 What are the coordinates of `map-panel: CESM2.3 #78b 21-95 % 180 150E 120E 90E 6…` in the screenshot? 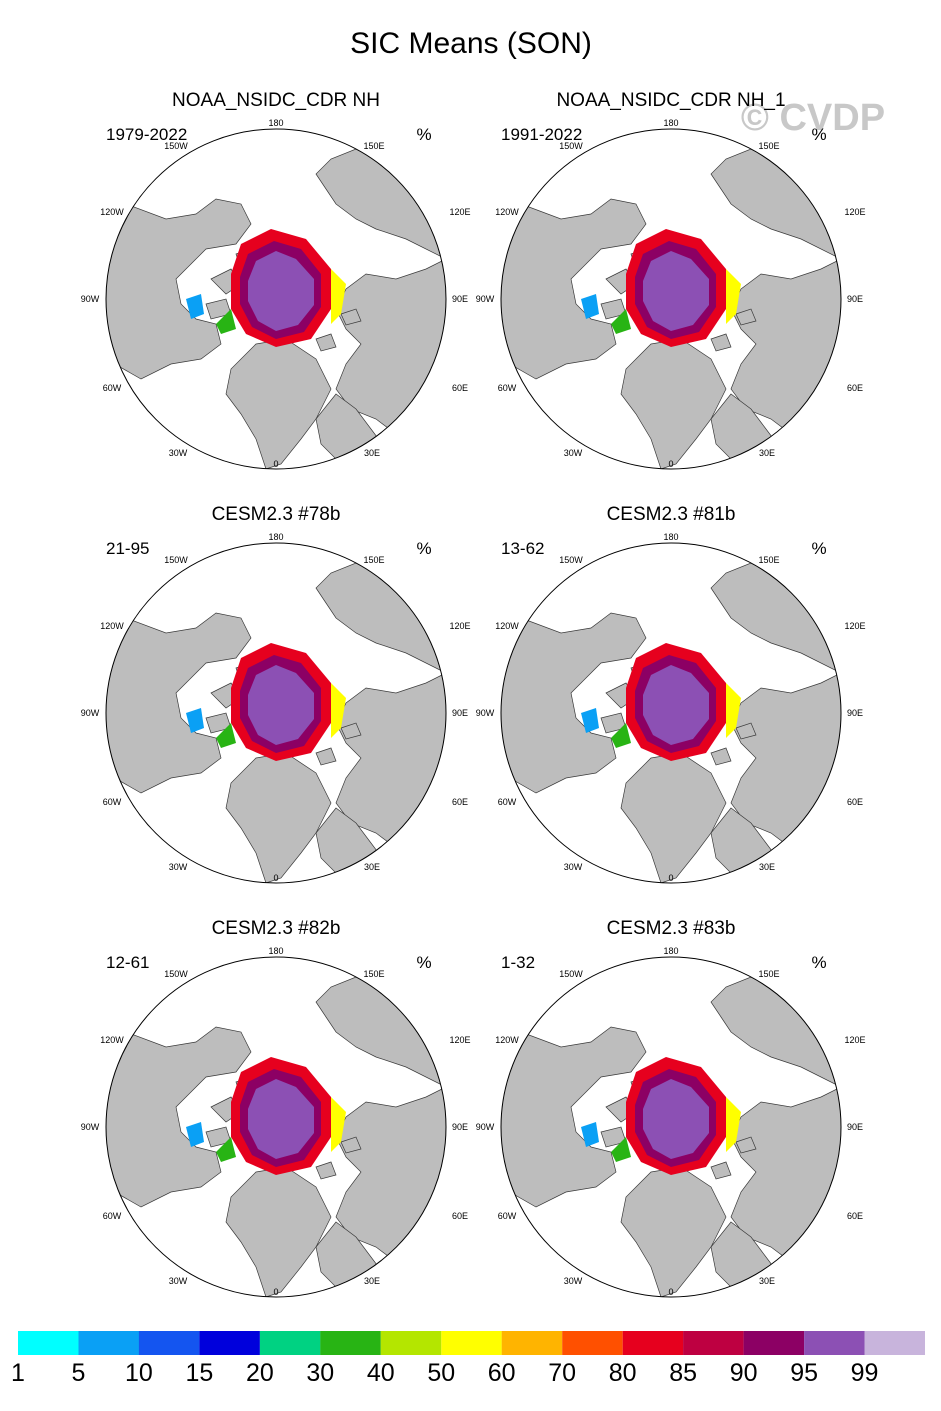 It's located at (276, 694).